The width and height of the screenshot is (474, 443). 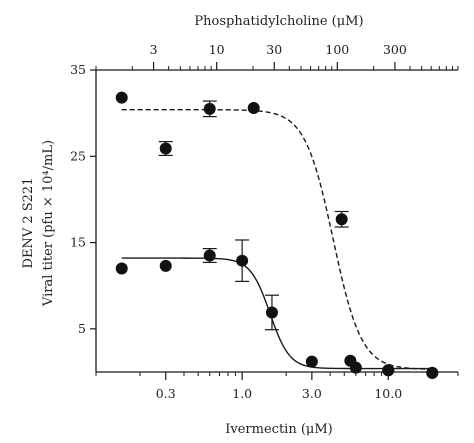 What do you see at coordinates (312, 393) in the screenshot?
I see `x-tick-label: 3.0` at bounding box center [312, 393].